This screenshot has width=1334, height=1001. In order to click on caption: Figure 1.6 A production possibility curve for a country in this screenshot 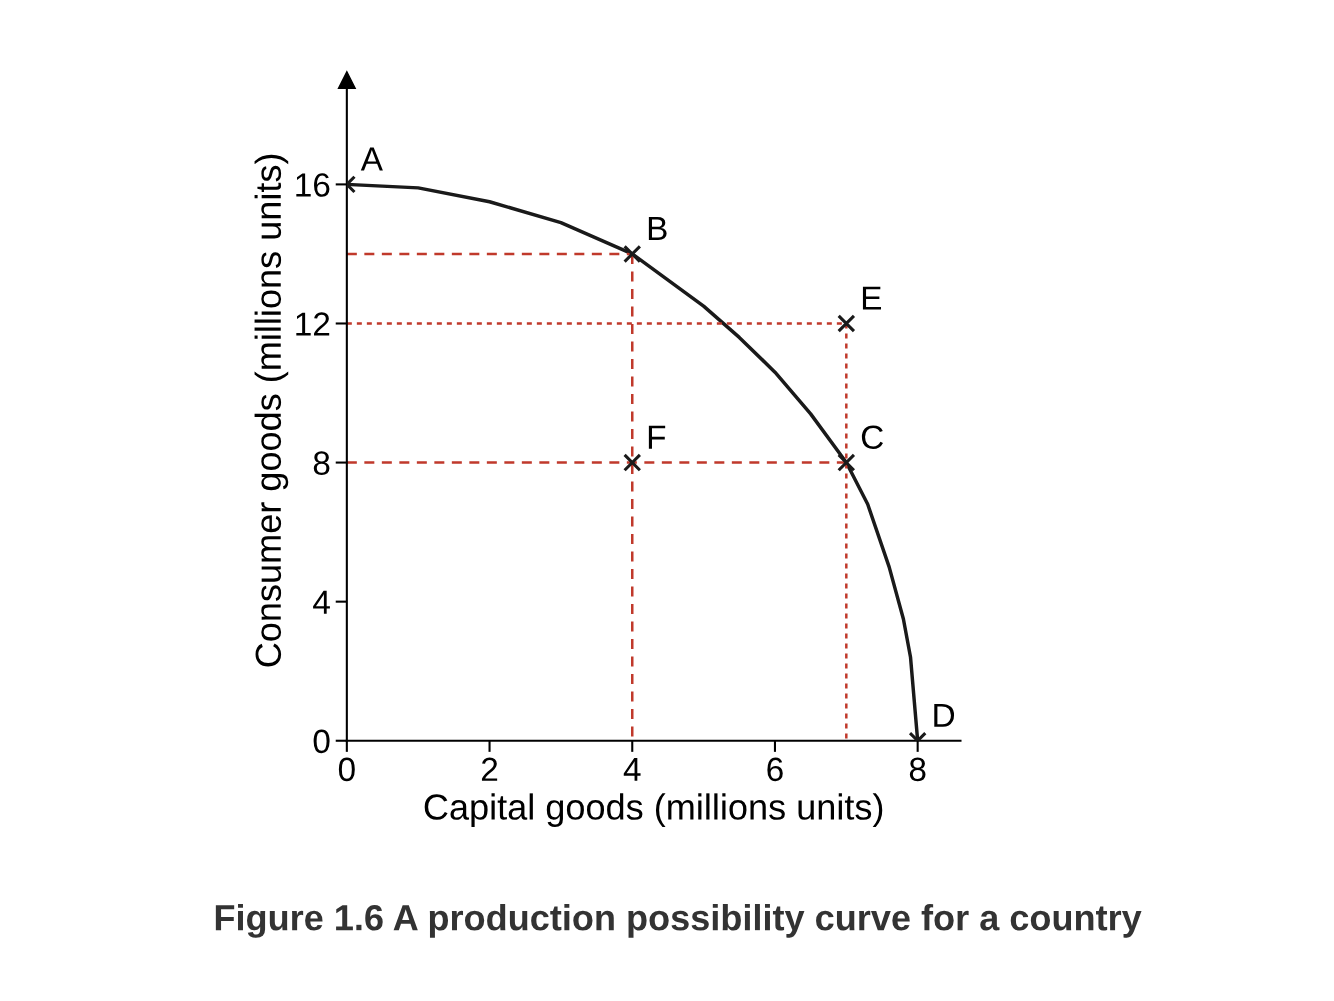, I will do `click(678, 921)`.